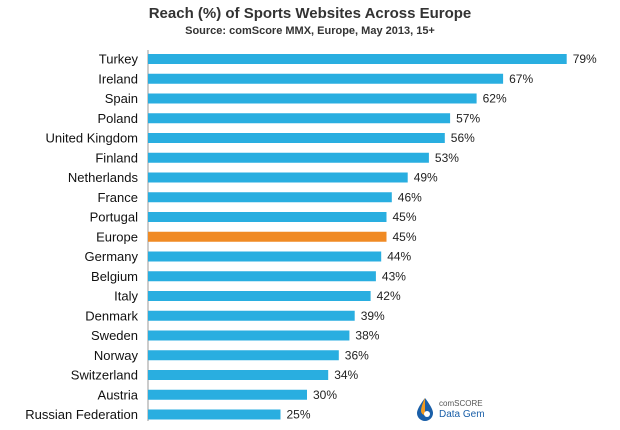  What do you see at coordinates (357, 355) in the screenshot?
I see `value-label: 36%` at bounding box center [357, 355].